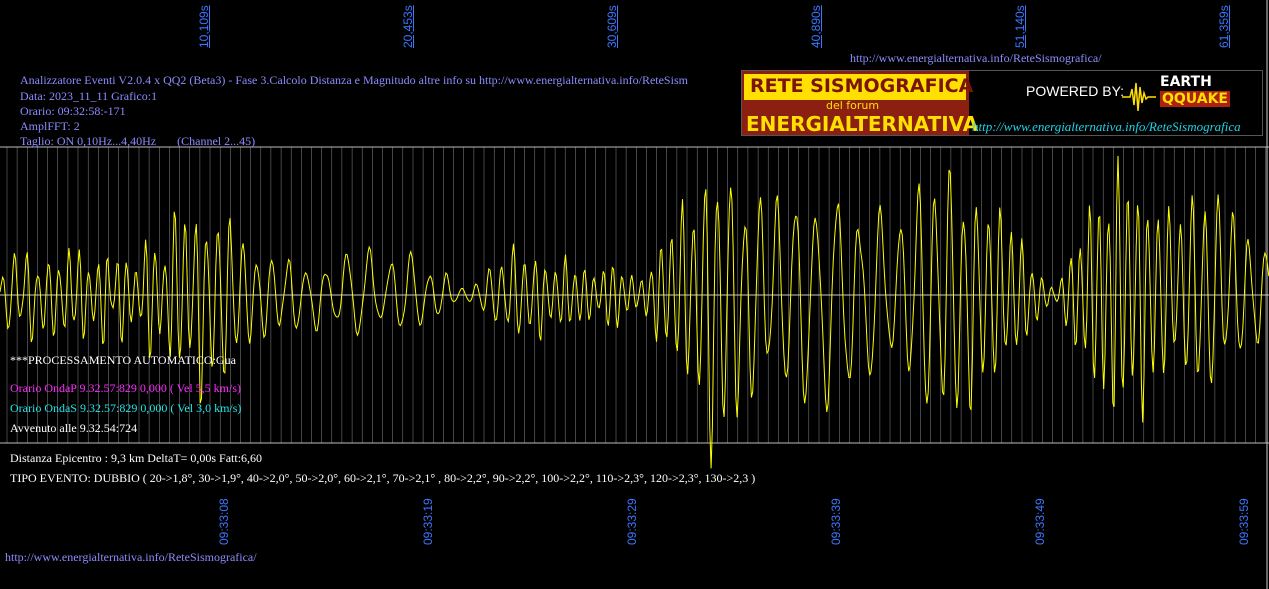 This screenshot has width=1269, height=589. Describe the element at coordinates (862, 124) in the screenshot. I see `banner-name: ENERGIALTERNATIVA` at that location.